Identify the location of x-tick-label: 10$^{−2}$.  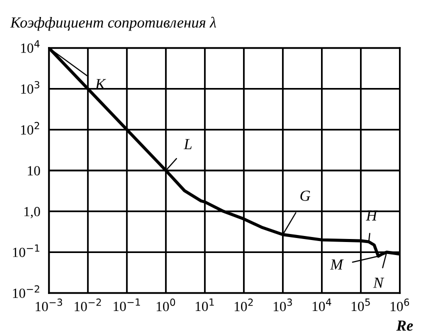
(87, 305).